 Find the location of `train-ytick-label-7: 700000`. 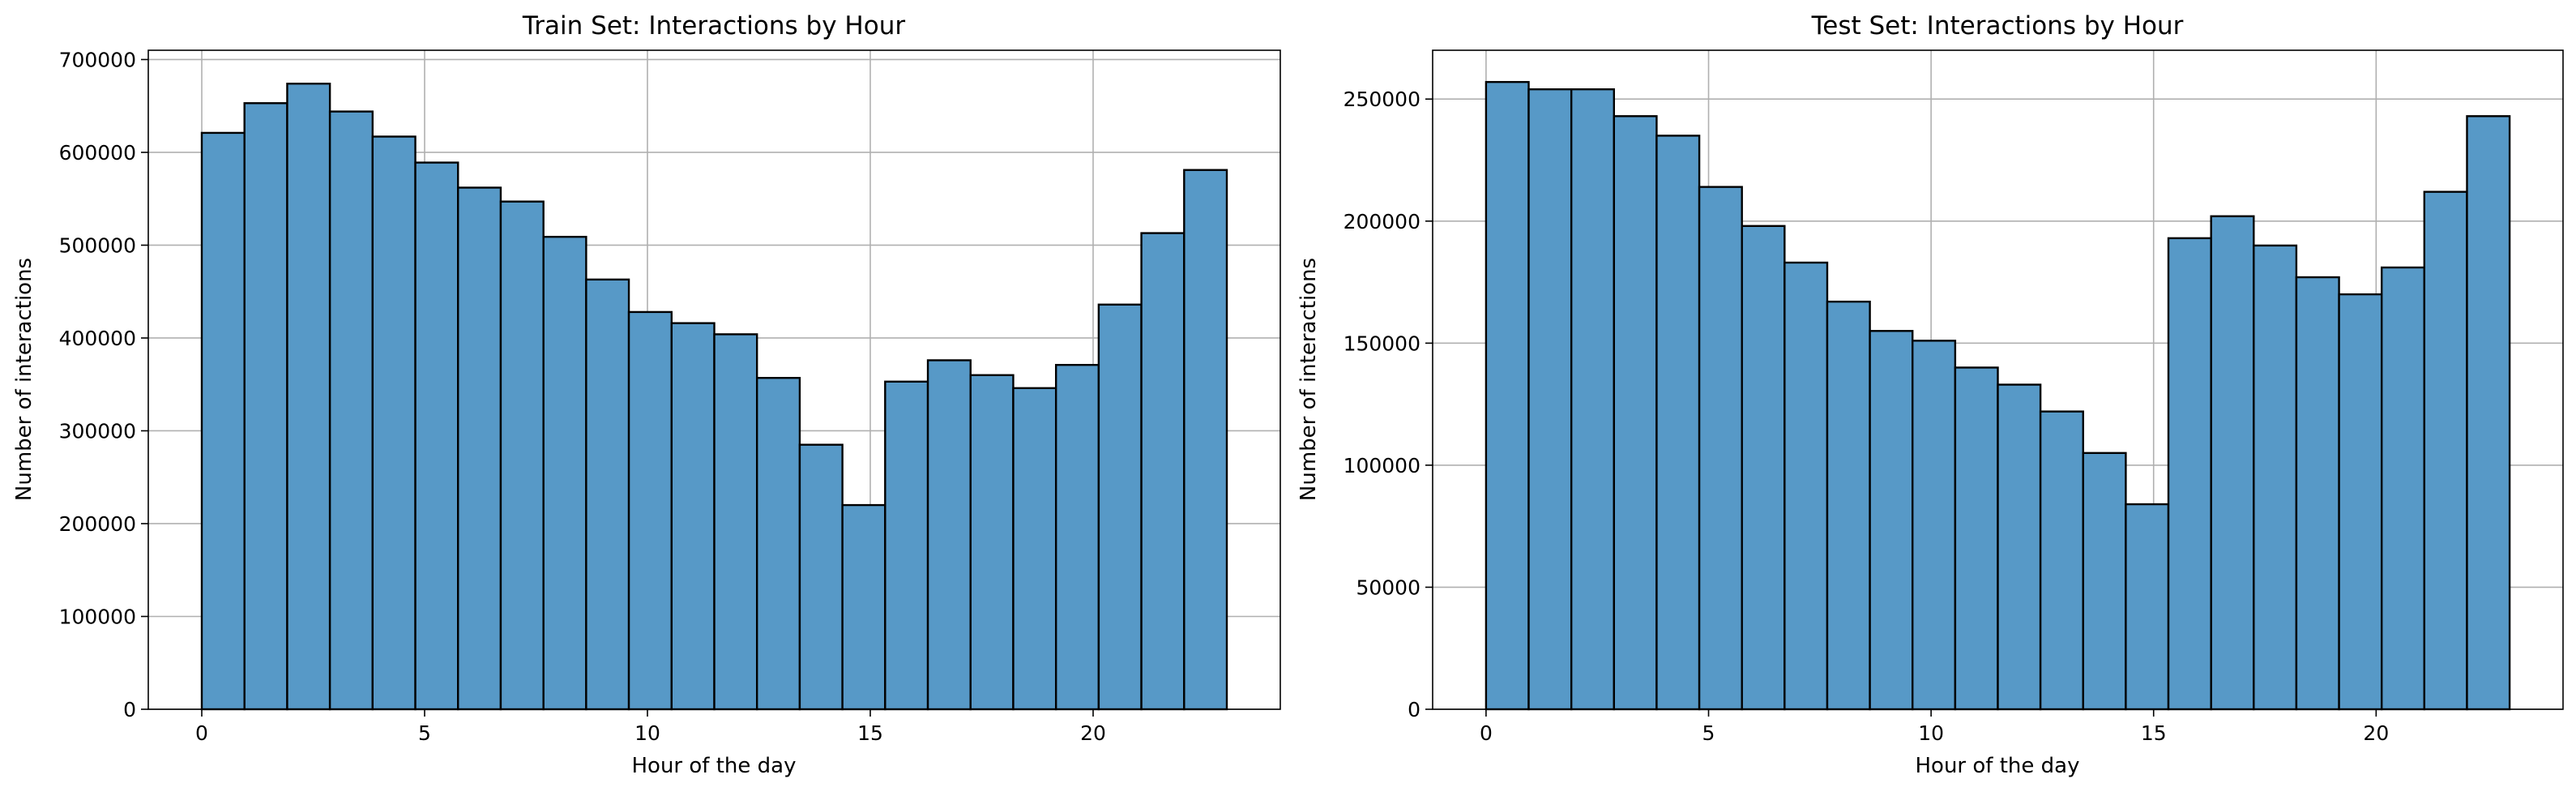

train-ytick-label-7: 700000 is located at coordinates (97, 60).